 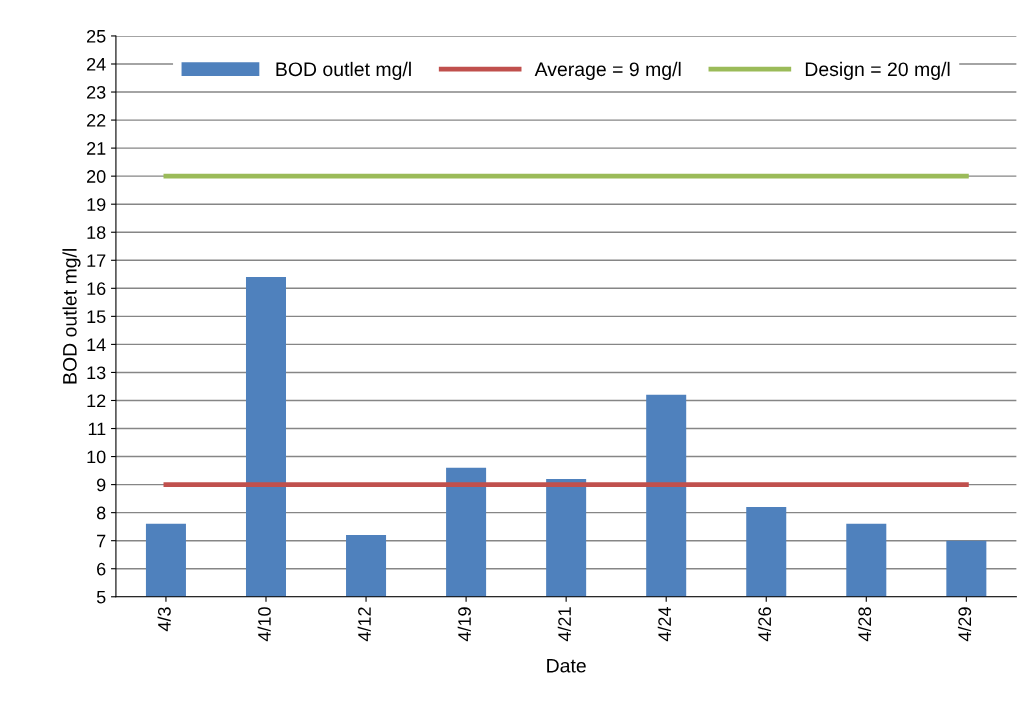 I want to click on y-tick-label: 13, so click(x=96, y=373).